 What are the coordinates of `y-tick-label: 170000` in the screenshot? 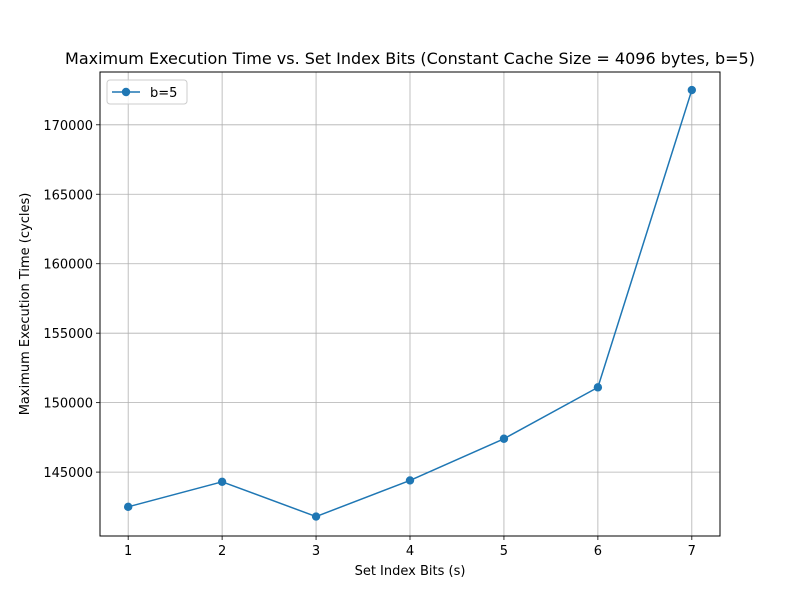 It's located at (68, 126).